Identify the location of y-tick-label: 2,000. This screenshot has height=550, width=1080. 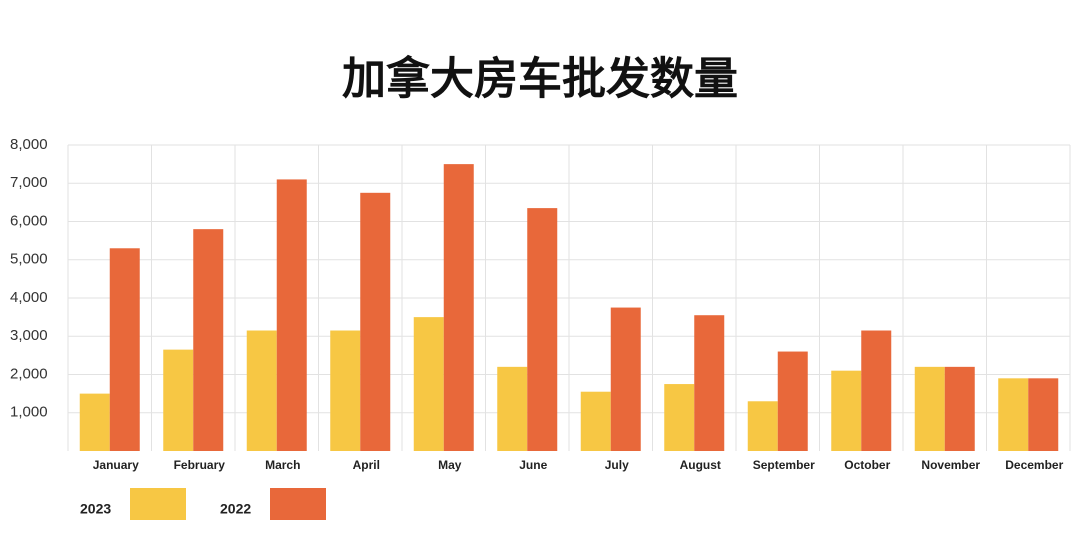
(29, 373).